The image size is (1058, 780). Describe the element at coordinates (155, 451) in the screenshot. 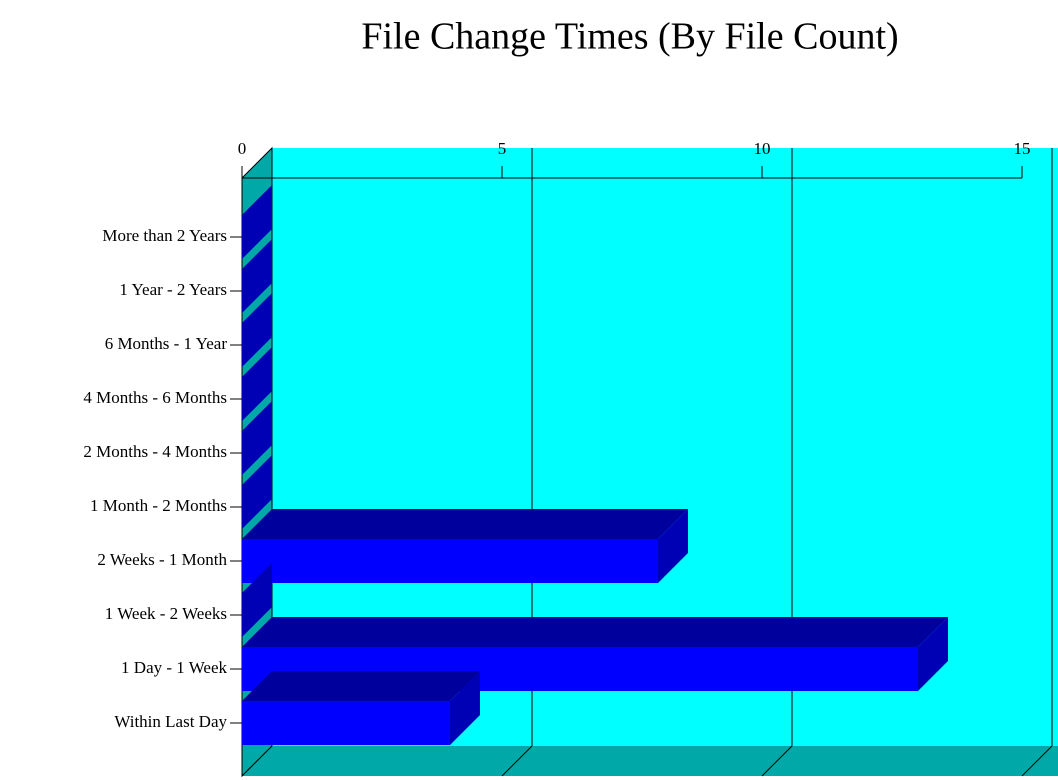

I see `y-tick-label: 2 Months - 4 Months` at that location.